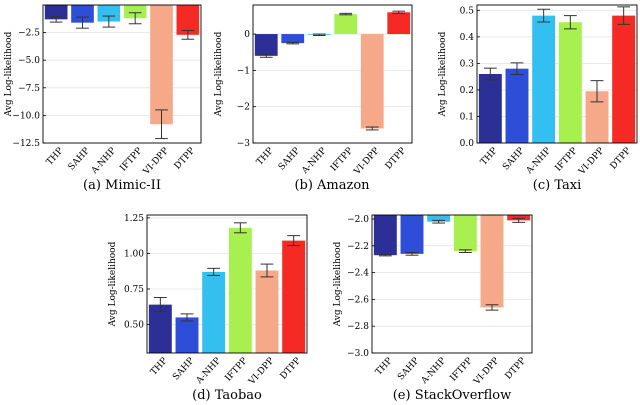  Describe the element at coordinates (134, 219) in the screenshot. I see `y-tick-label: 1.25` at that location.